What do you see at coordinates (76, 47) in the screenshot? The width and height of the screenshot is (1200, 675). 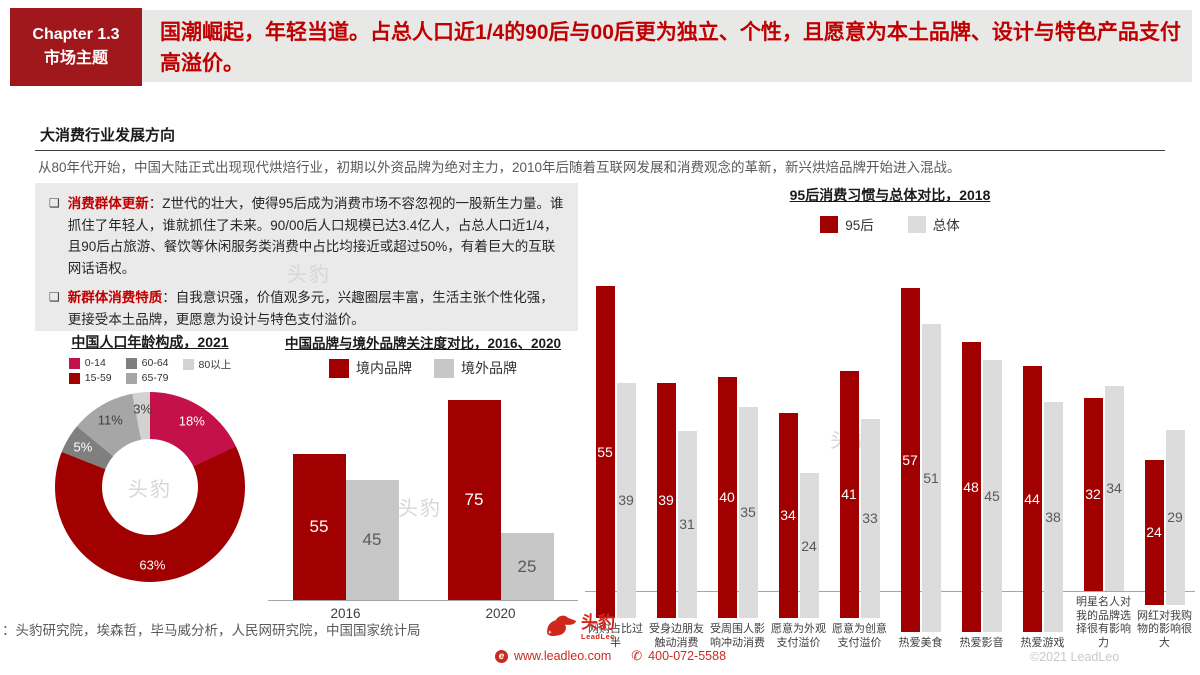 I see `chapter-box: Chapter 1.3 市场主题` at bounding box center [76, 47].